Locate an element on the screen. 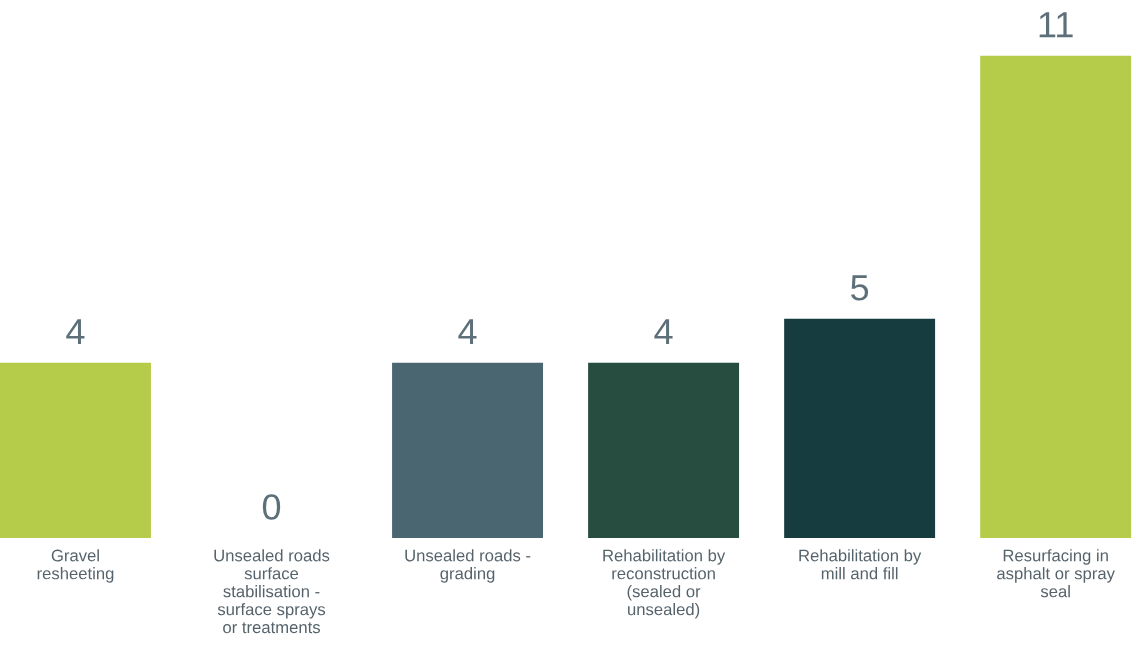 The image size is (1138, 661). x-tick-label: Rehabilitation by reconstruction (sealed or unsealed) is located at coordinates (664, 584).